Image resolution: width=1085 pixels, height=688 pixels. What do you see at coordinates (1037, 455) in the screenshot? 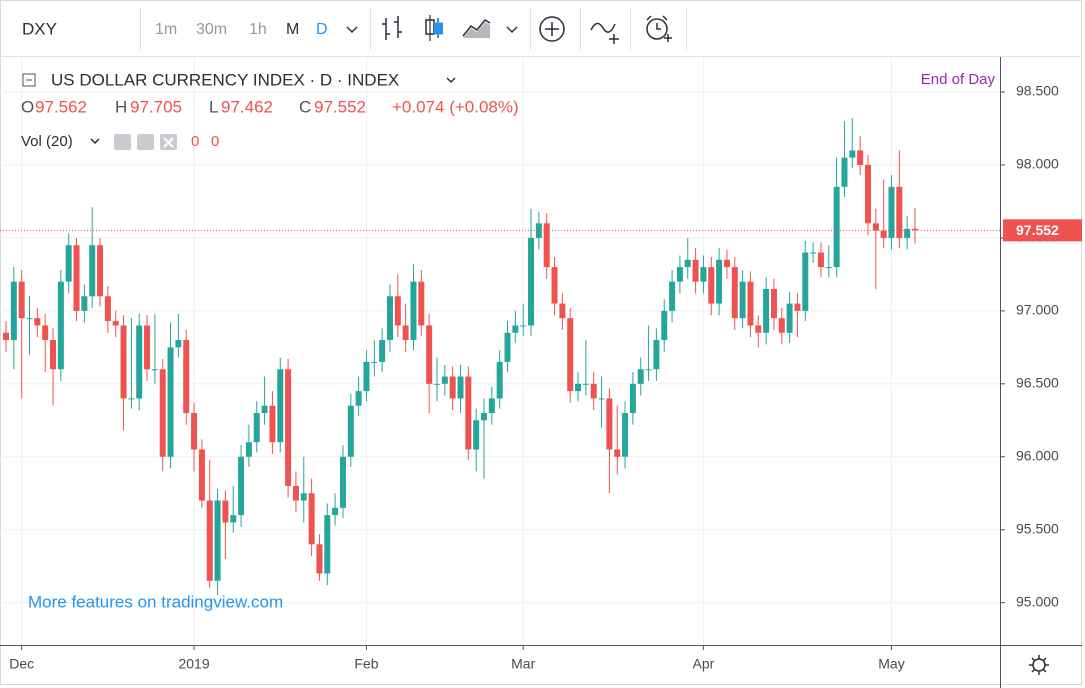
I see `y-tick-label: 96.000` at bounding box center [1037, 455].